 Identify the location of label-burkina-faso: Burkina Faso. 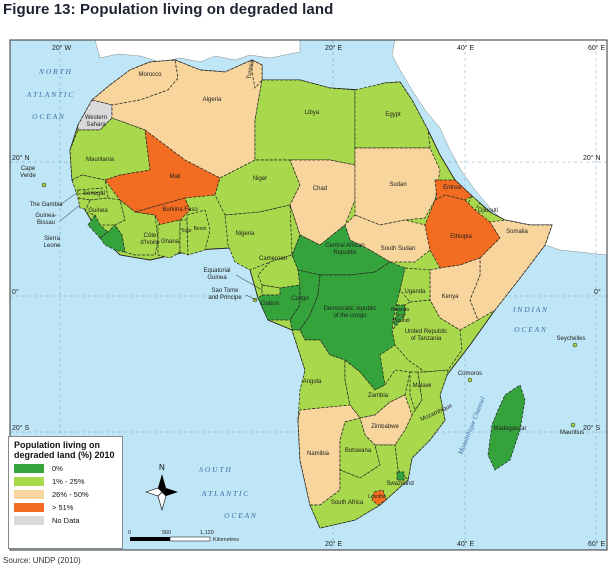
(180, 210).